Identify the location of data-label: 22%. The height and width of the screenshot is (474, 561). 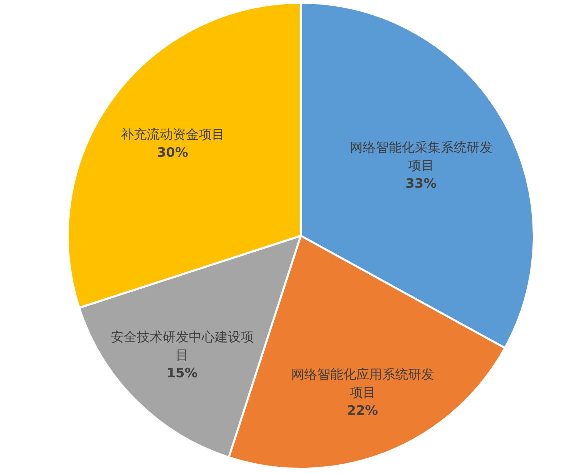
(362, 411).